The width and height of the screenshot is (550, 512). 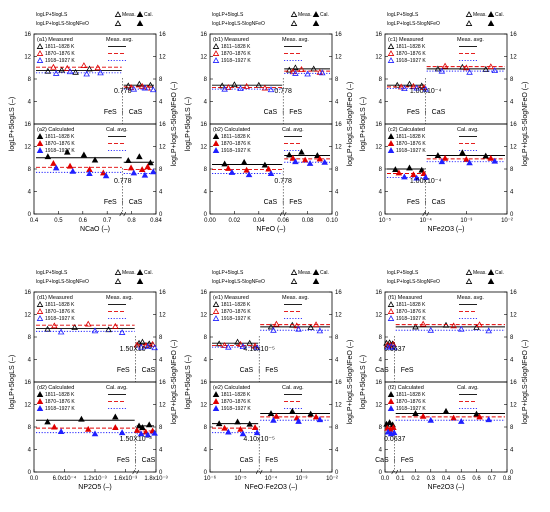 I want to click on x-tick-label: 0.02, so click(x=235, y=221).